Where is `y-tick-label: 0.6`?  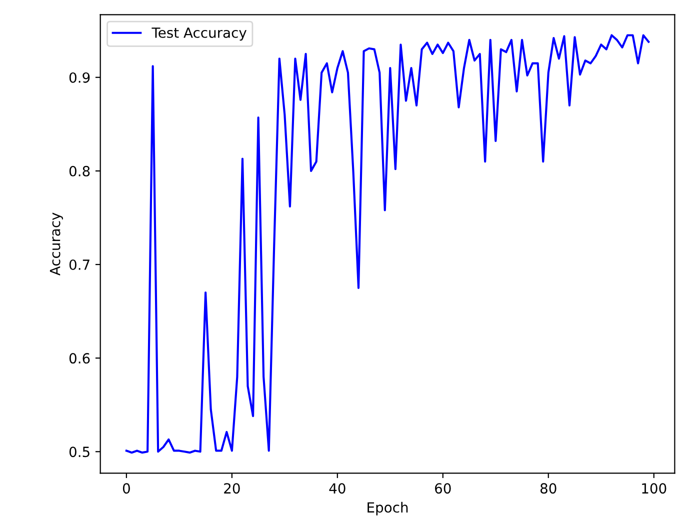
y-tick-label: 0.6 is located at coordinates (79, 358).